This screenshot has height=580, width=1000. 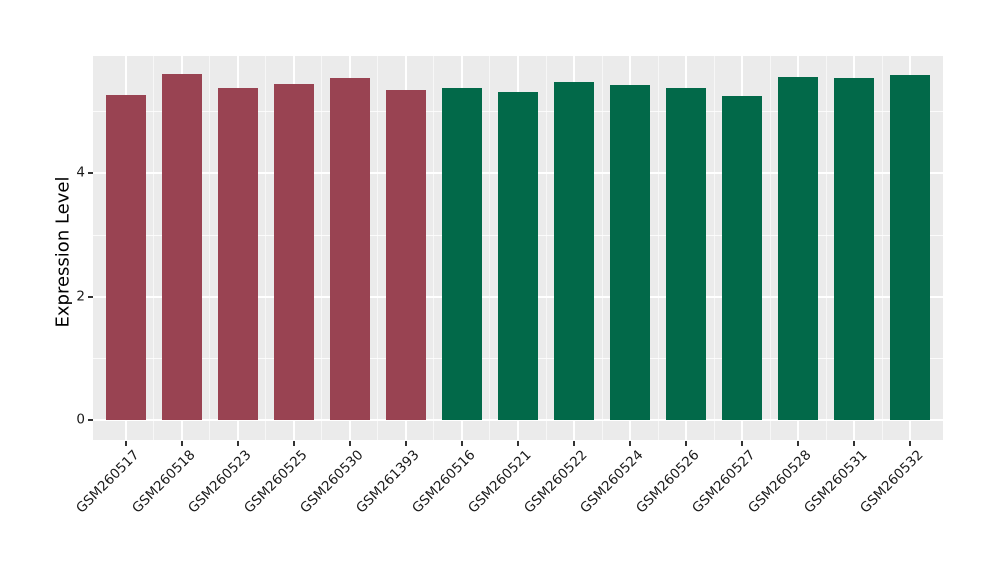 What do you see at coordinates (63, 252) in the screenshot?
I see `y-axis-title: Expression Level` at bounding box center [63, 252].